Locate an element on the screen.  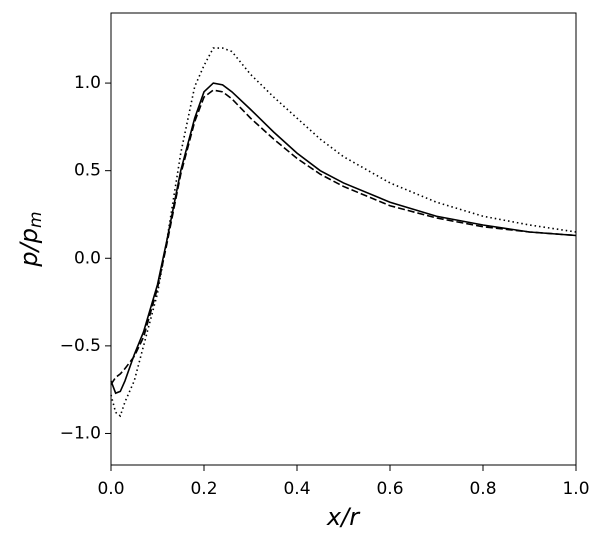
y-tick-label: −1.0 is located at coordinates (80, 433).